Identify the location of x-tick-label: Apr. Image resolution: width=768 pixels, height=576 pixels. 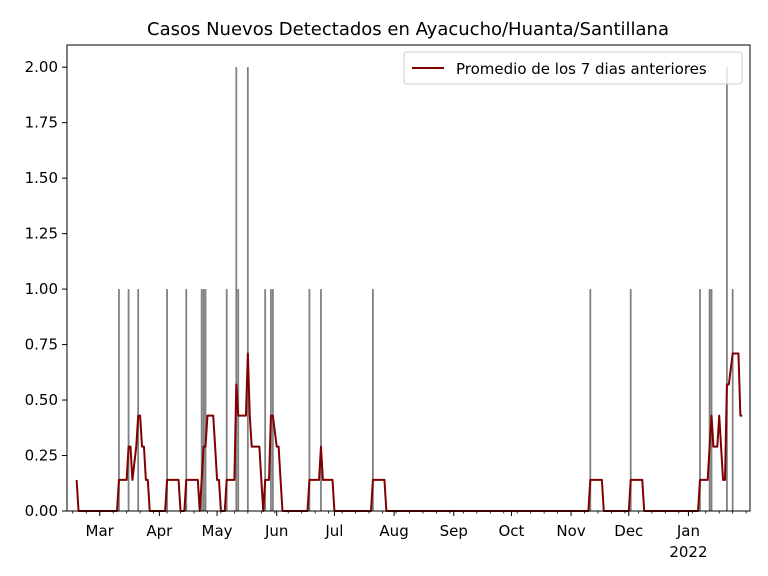
(159, 531).